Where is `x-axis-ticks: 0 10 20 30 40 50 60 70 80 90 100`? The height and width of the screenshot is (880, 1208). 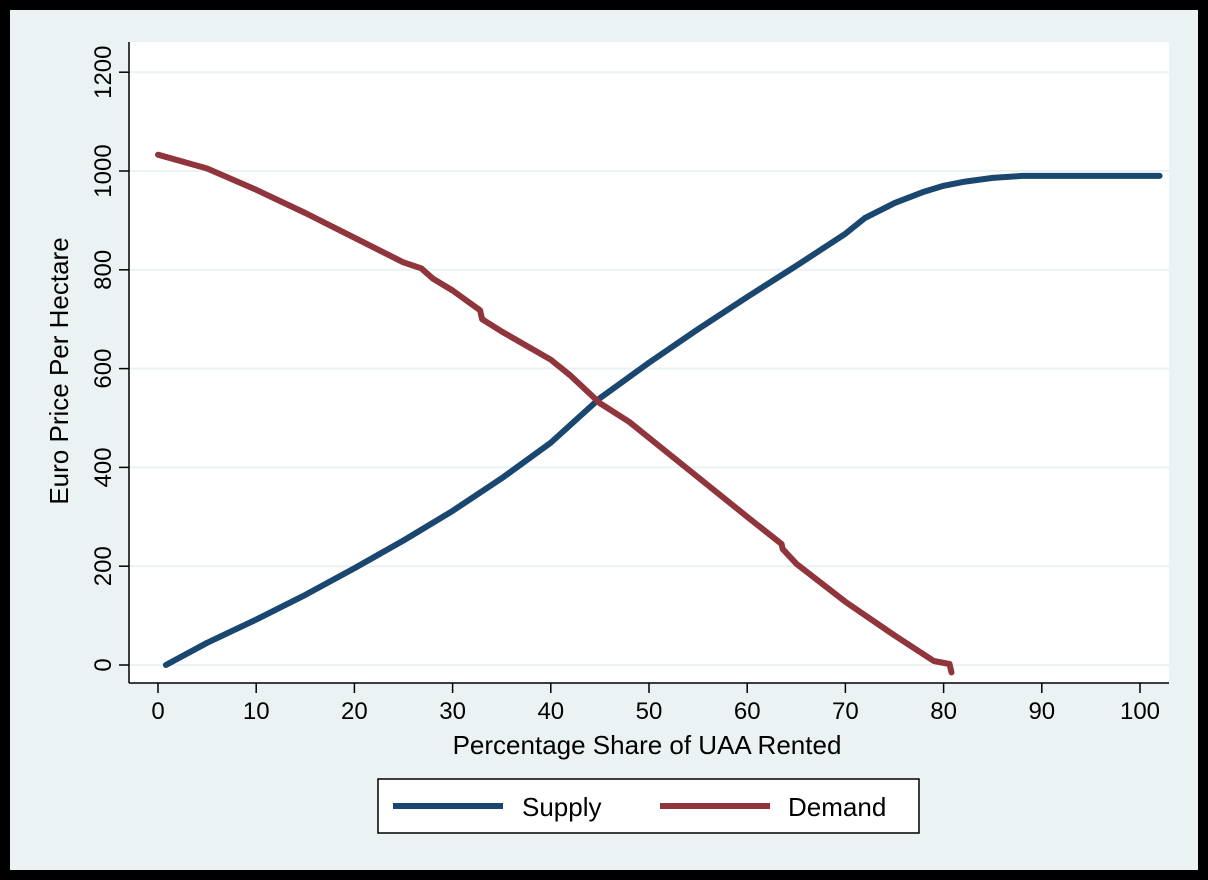 x-axis-ticks: 0 10 20 30 40 50 60 70 80 90 100 is located at coordinates (655, 704).